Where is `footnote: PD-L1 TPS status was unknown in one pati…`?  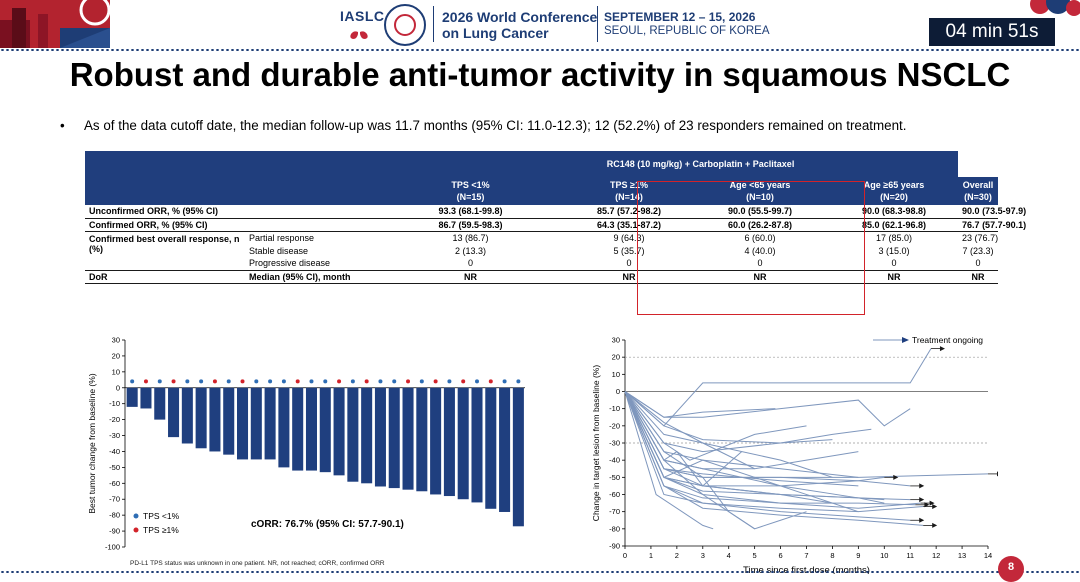 footnote: PD-L1 TPS status was unknown in one pati… is located at coordinates (257, 563).